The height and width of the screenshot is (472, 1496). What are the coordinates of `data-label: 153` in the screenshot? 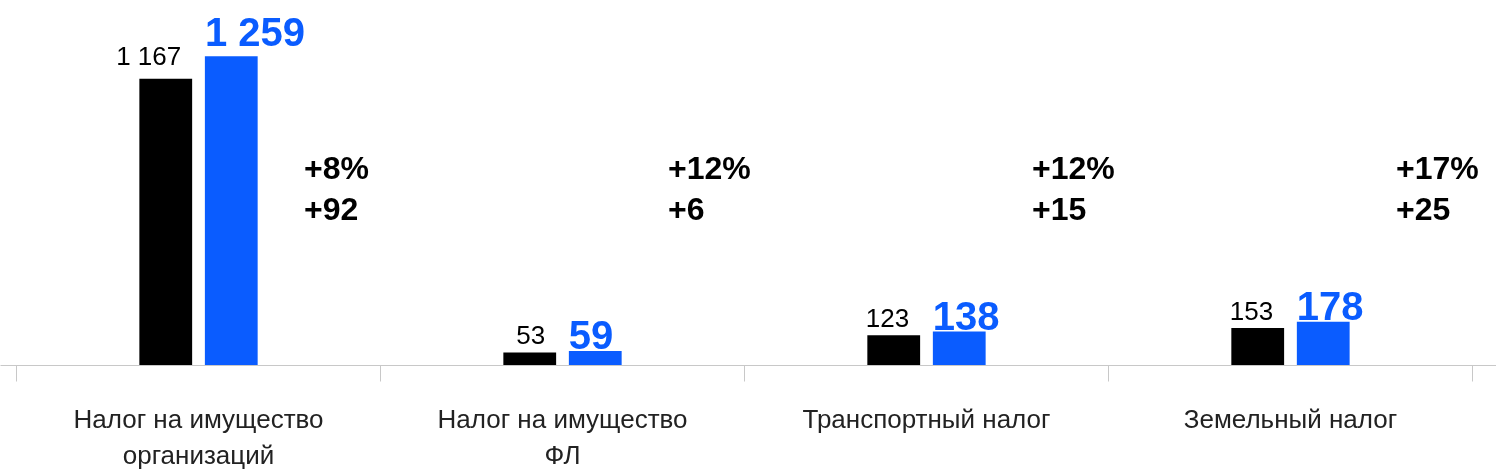 It's located at (1251, 310).